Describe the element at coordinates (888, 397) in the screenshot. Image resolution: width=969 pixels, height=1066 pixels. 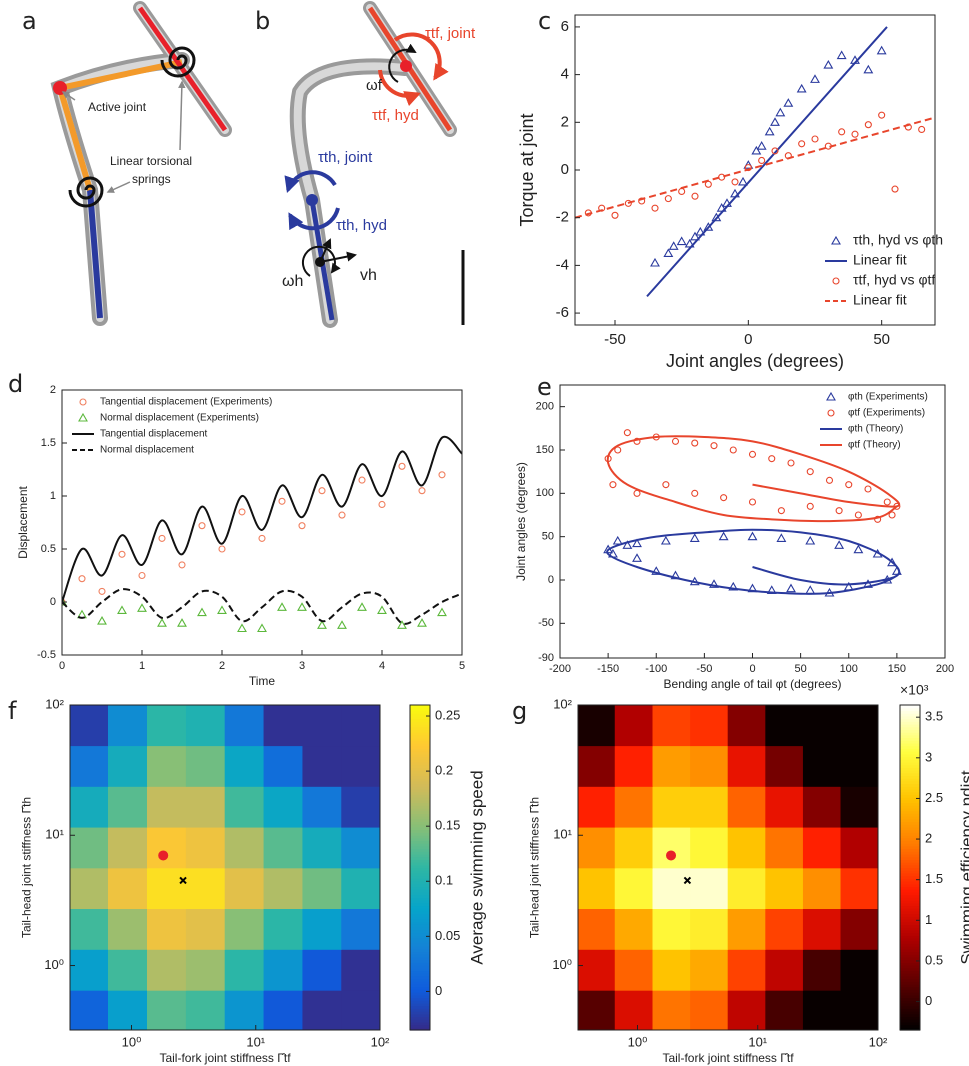
I see `legend-label: φth (Experiments)` at that location.